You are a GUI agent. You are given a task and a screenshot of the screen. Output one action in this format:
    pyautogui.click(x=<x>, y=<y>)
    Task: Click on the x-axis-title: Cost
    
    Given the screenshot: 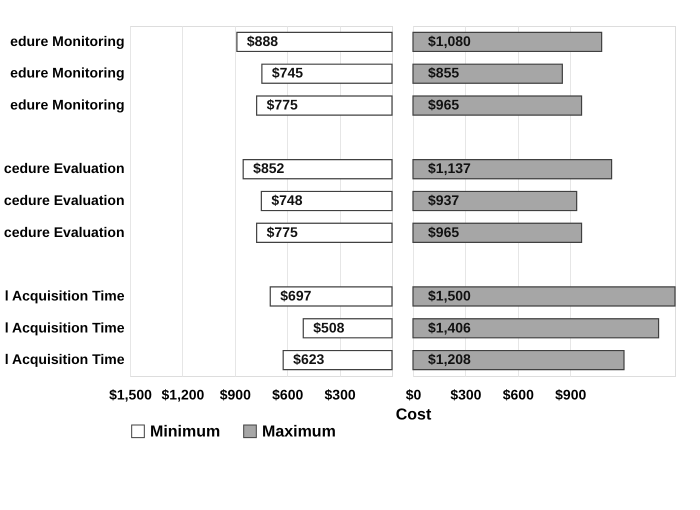 What is the action you would take?
    pyautogui.click(x=414, y=415)
    